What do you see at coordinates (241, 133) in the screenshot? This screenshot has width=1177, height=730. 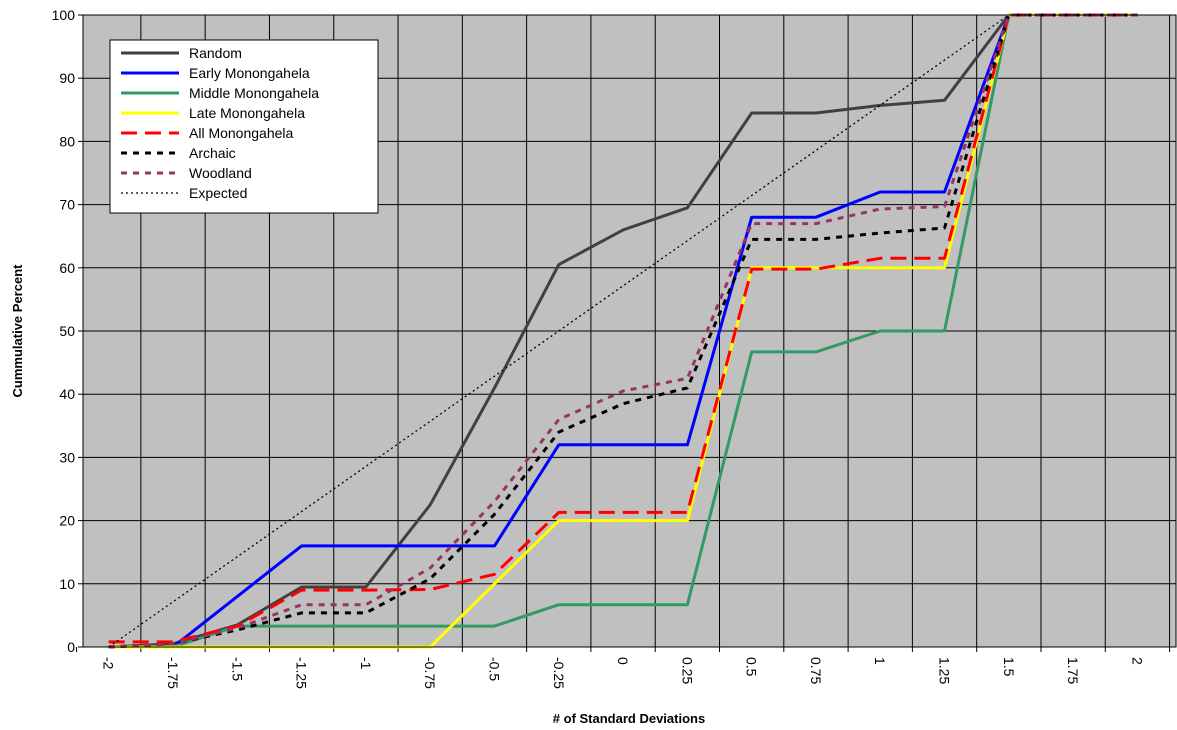 I see `legend-label-all-monongahela: All Monongahela` at bounding box center [241, 133].